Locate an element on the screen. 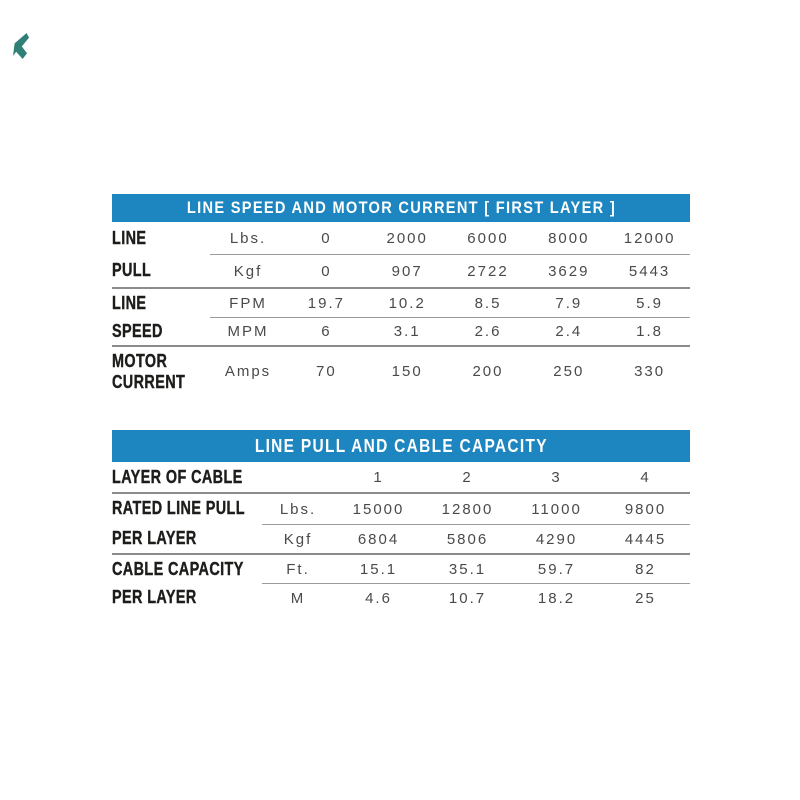 The width and height of the screenshot is (800, 800). value-cell: 1.8 is located at coordinates (650, 331).